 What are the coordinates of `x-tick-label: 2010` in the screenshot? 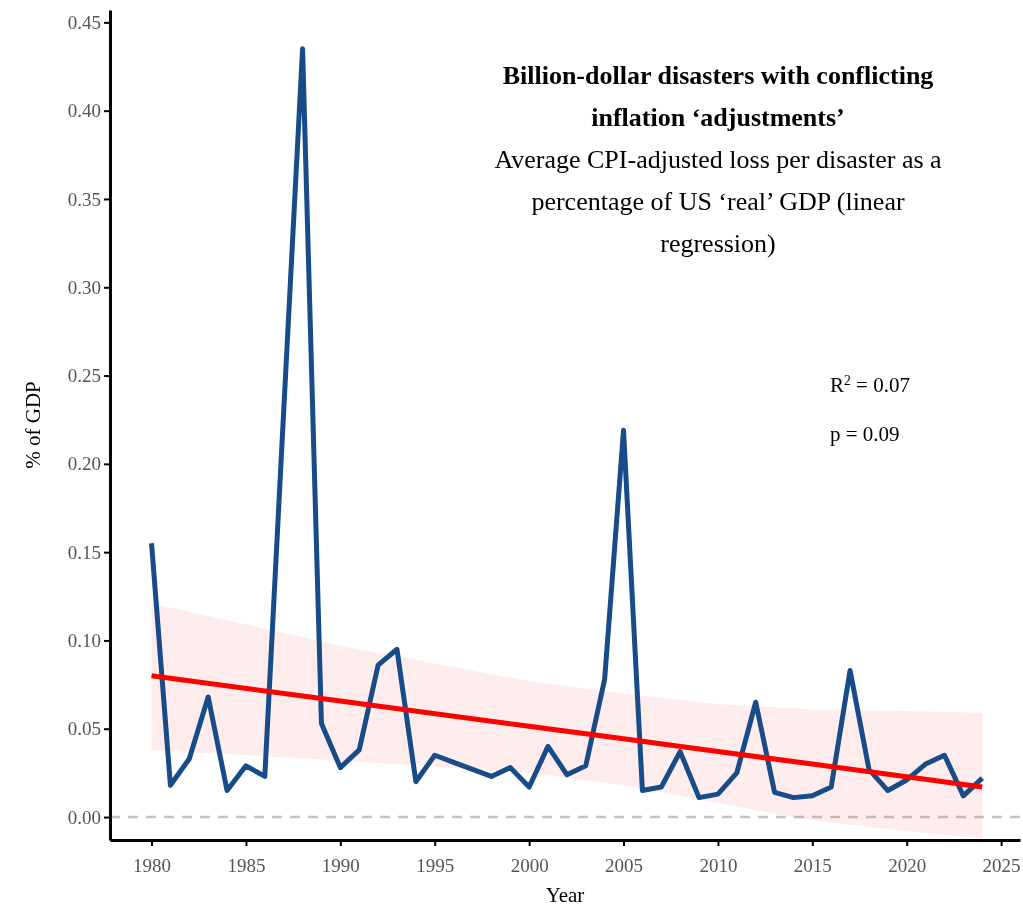 It's located at (718, 865).